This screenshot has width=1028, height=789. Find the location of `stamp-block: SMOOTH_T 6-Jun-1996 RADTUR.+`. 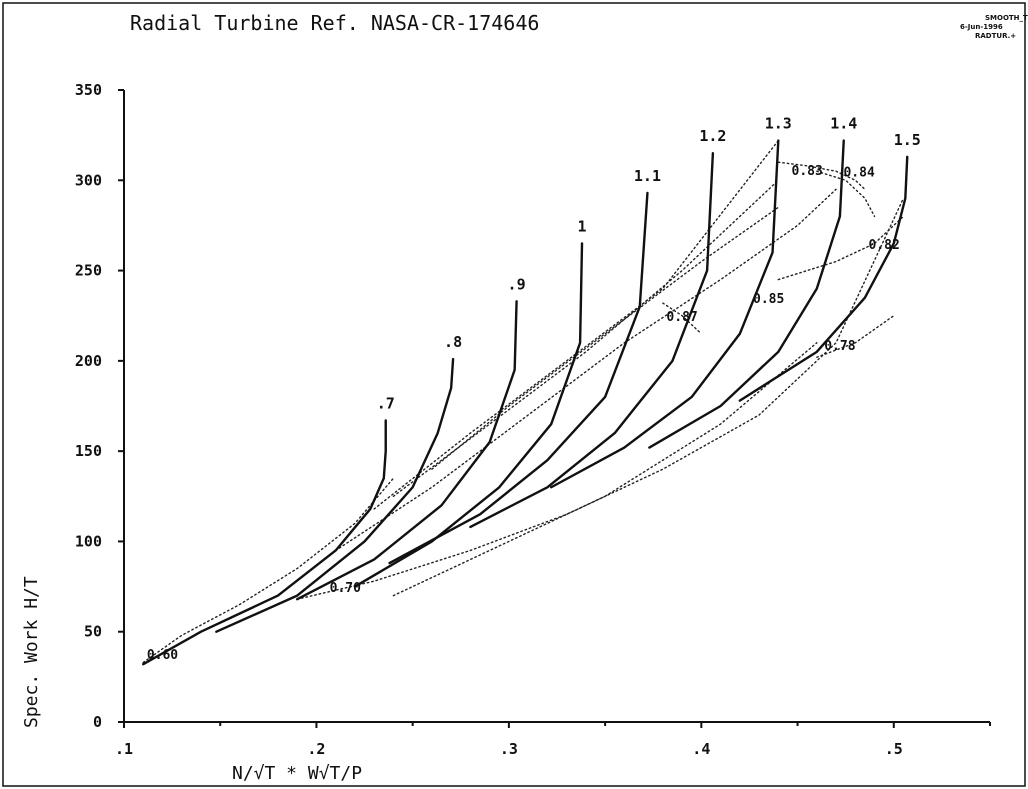

stamp-block: SMOOTH_T 6-Jun-1996 RADTUR.+ is located at coordinates (994, 27).